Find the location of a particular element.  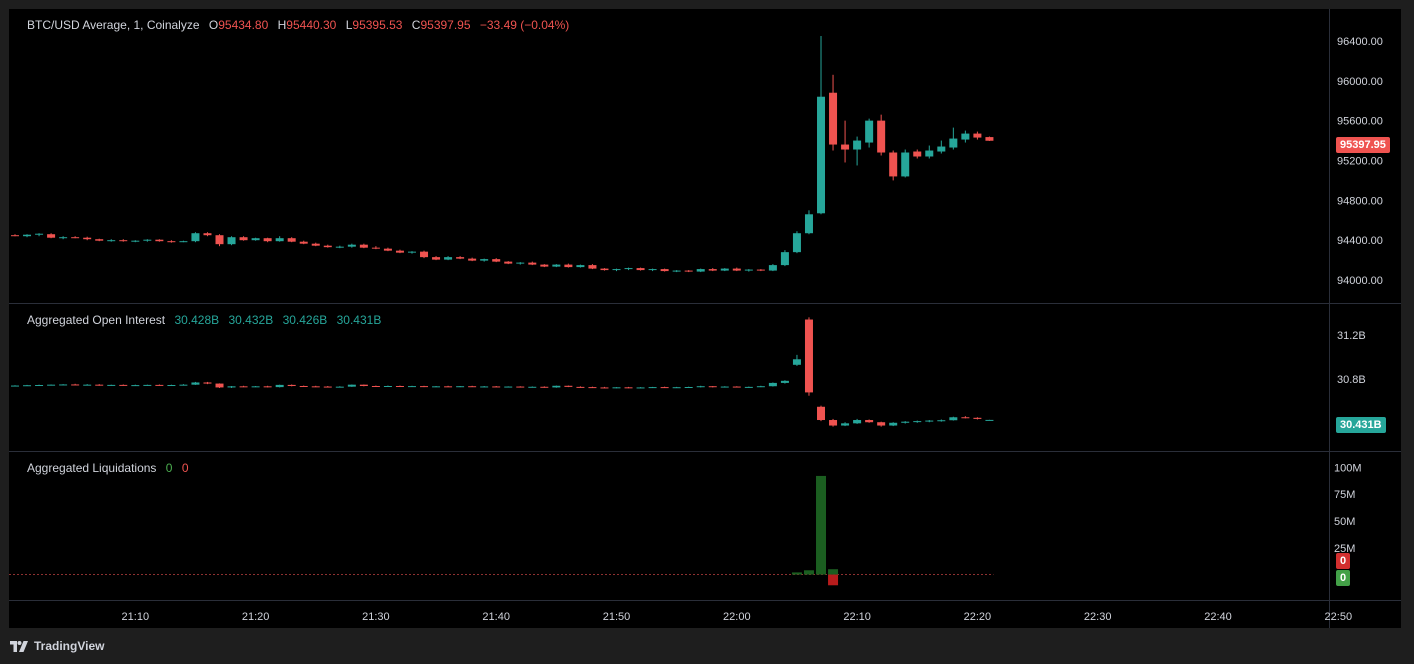

x-tick-label: 21:30 is located at coordinates (376, 617).